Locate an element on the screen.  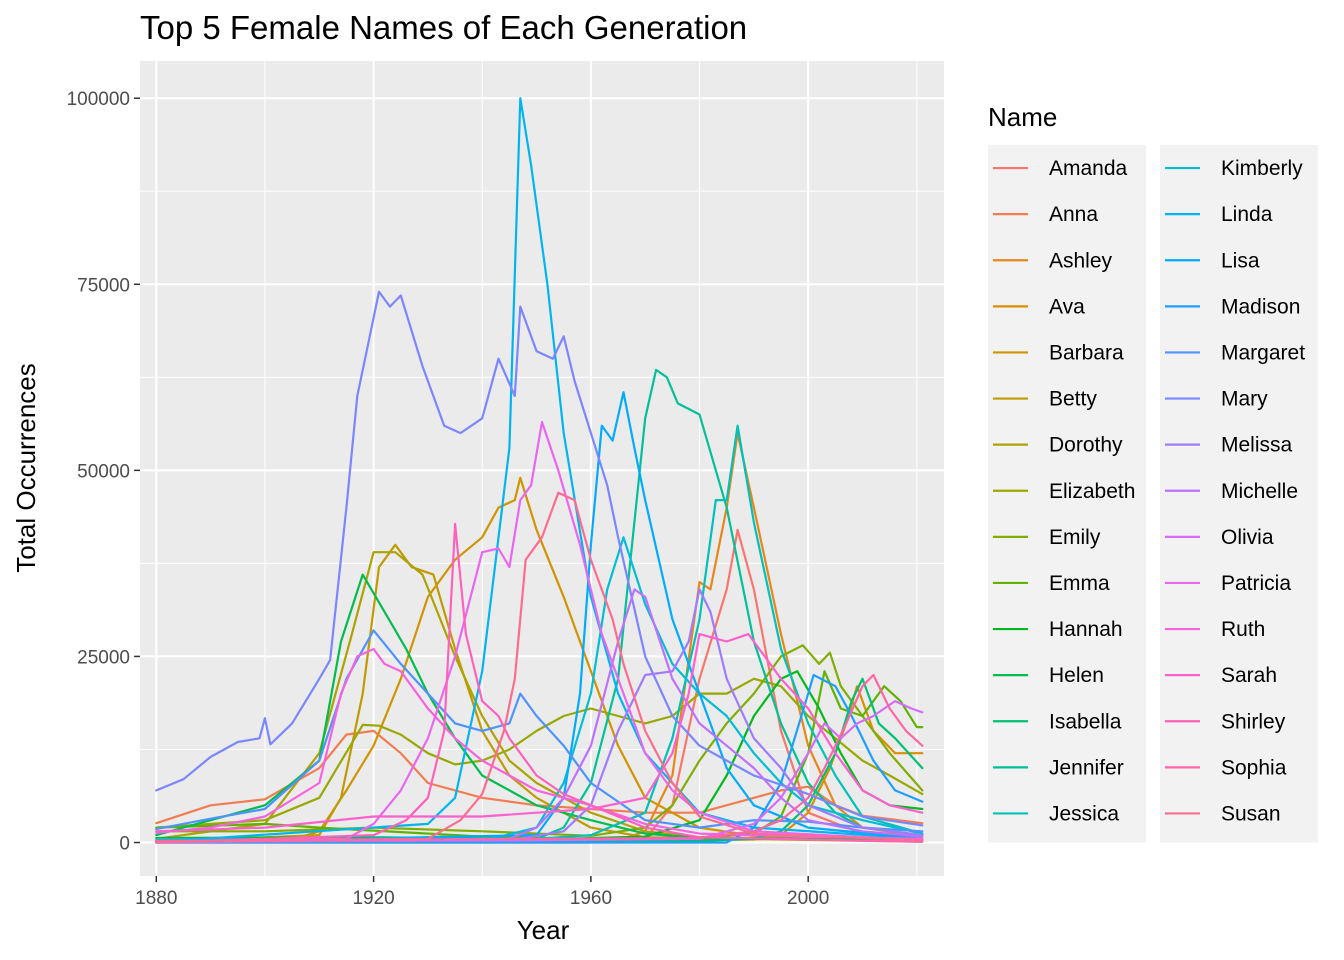
y-tick-label: 0 is located at coordinates (124, 844).